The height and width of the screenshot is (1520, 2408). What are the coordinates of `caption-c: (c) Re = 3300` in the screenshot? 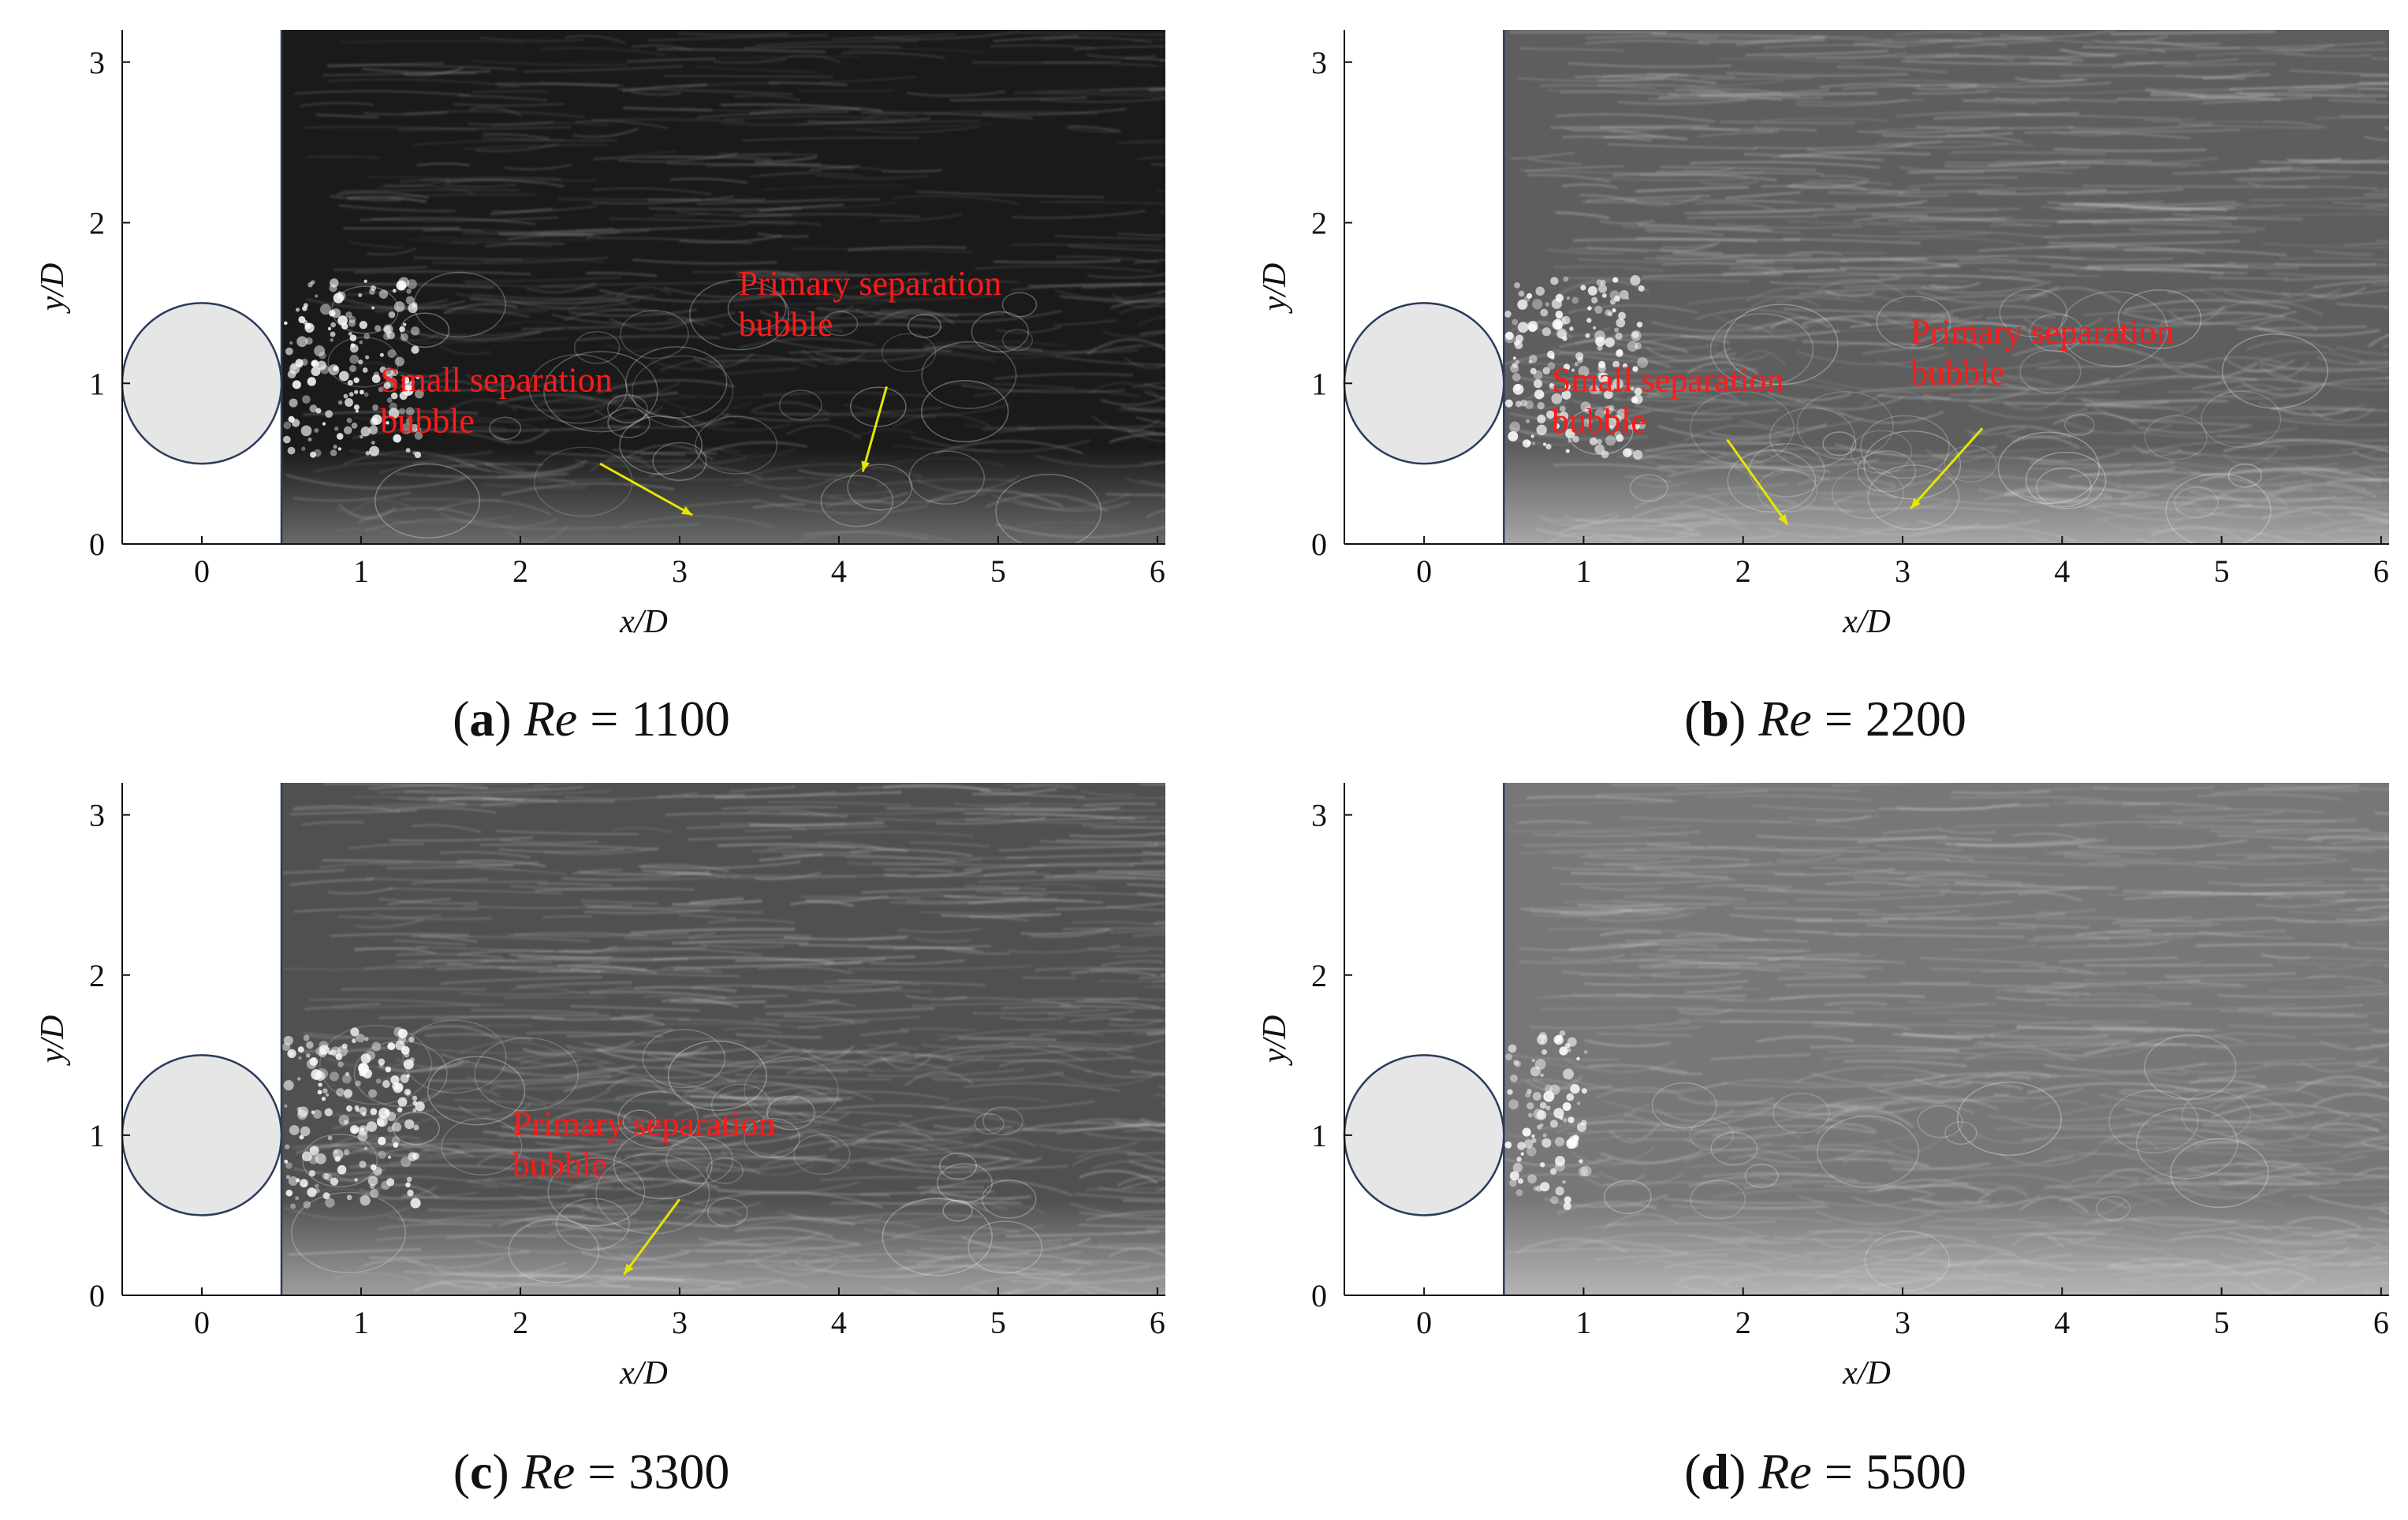 It's located at (591, 1472).